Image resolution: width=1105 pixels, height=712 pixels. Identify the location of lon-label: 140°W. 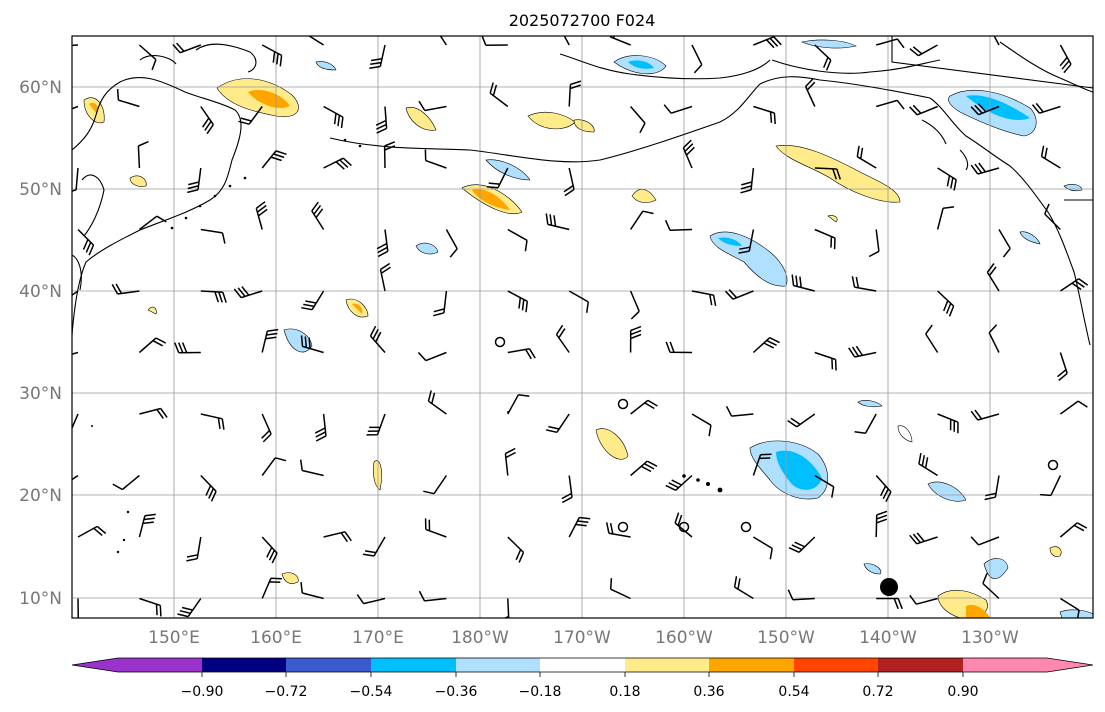
(888, 638).